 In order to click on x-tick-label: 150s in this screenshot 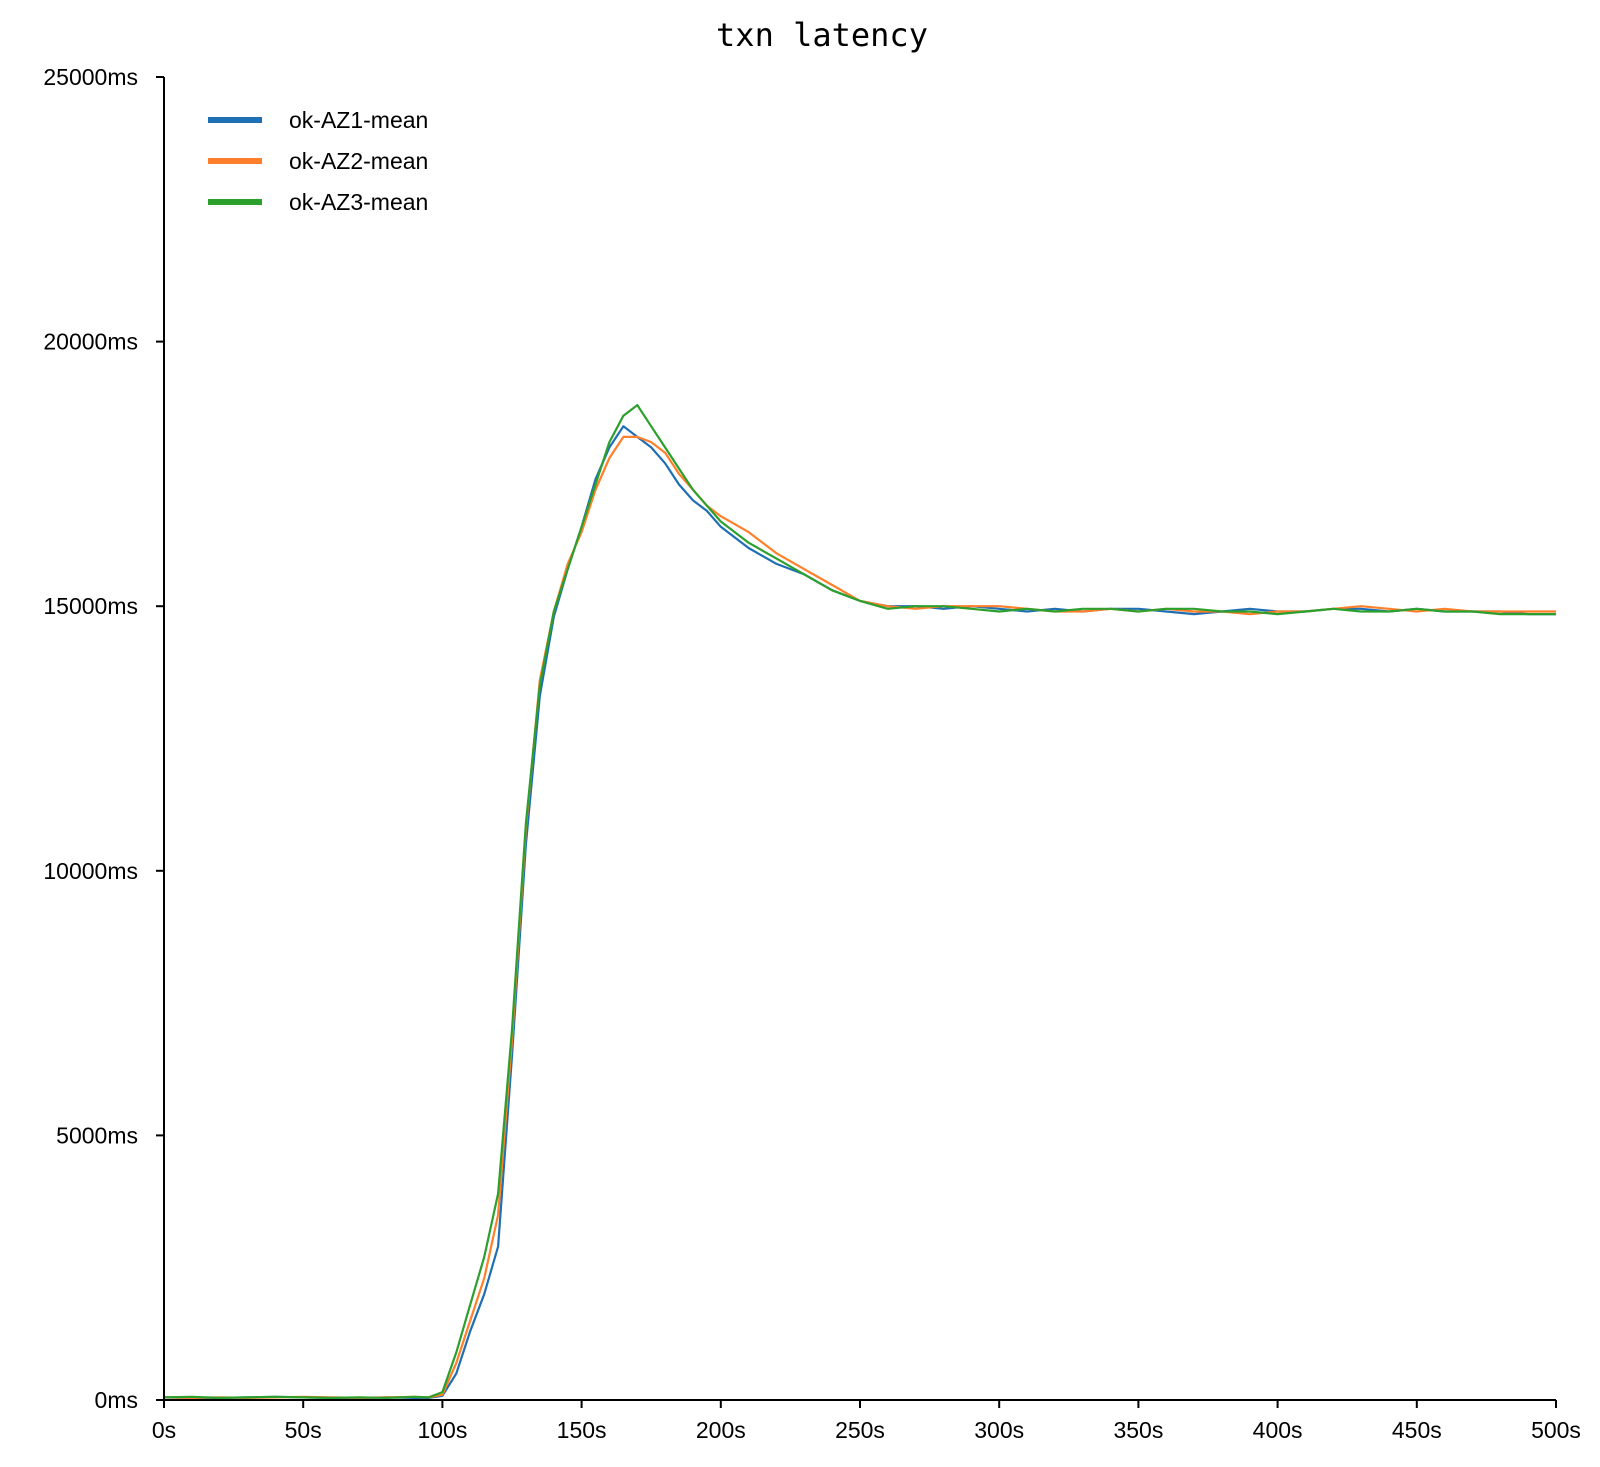, I will do `click(582, 1430)`.